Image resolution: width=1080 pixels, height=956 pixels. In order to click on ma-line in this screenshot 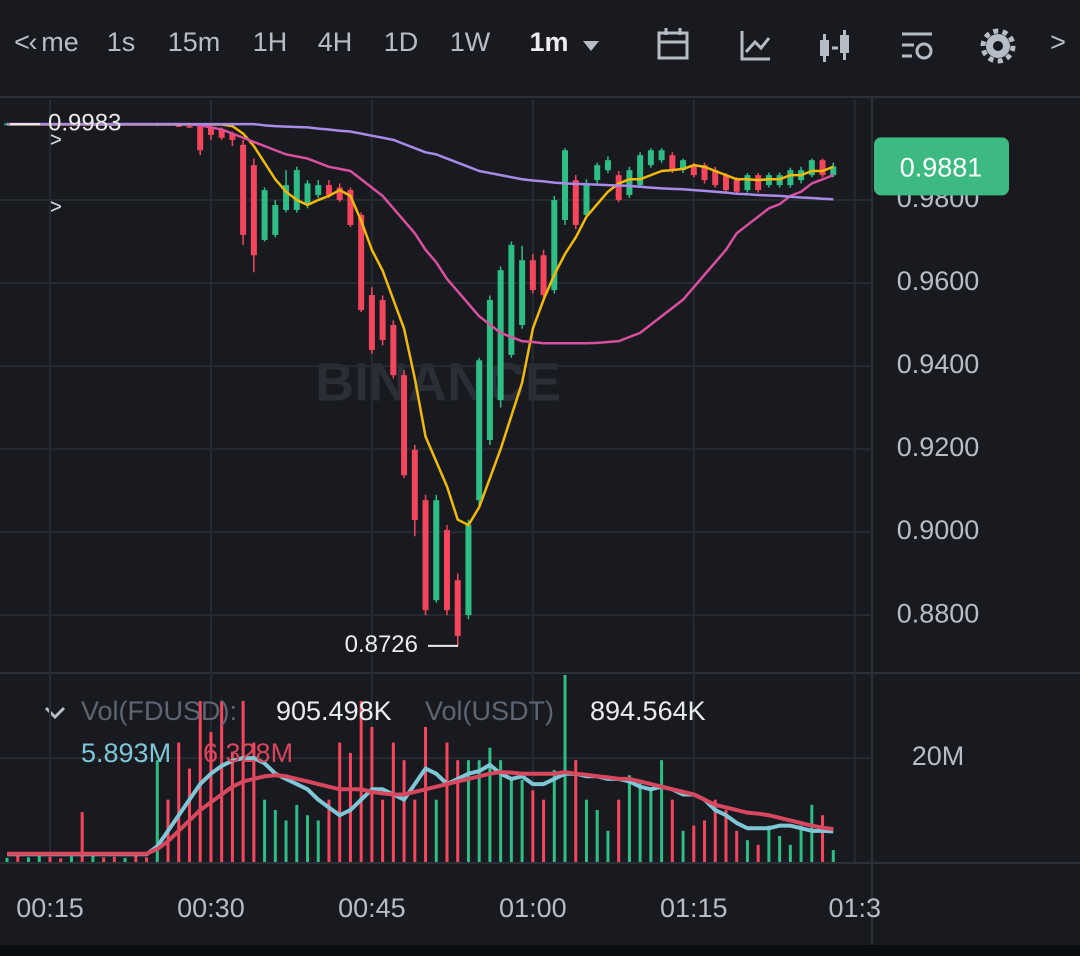, I will do `click(420, 161)`.